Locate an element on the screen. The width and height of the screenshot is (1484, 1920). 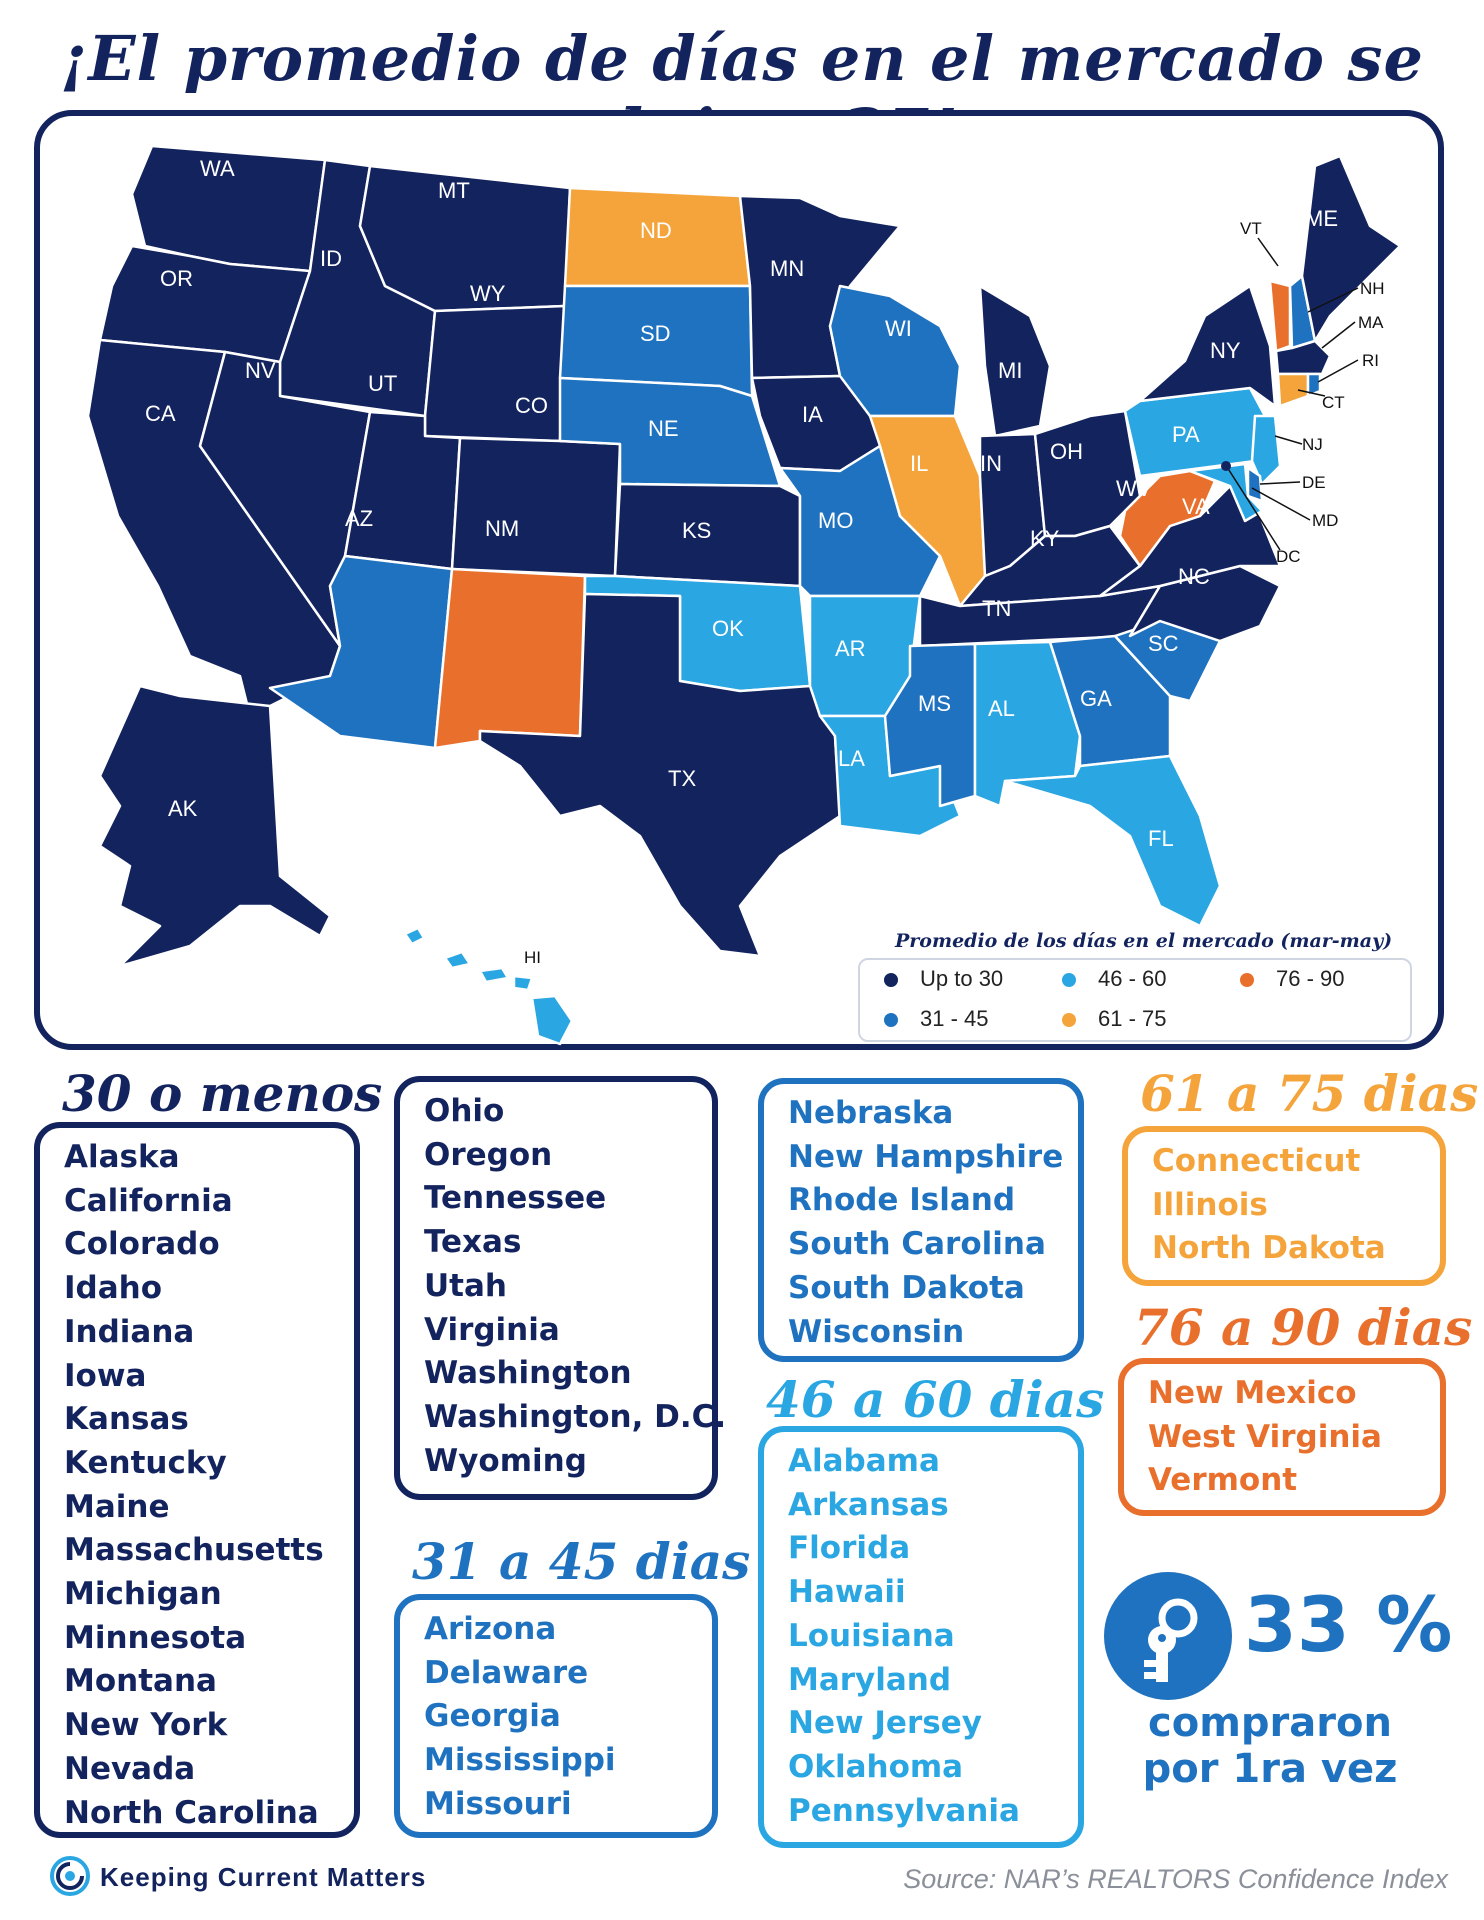
state-CT is located at coordinates (1293, 390).